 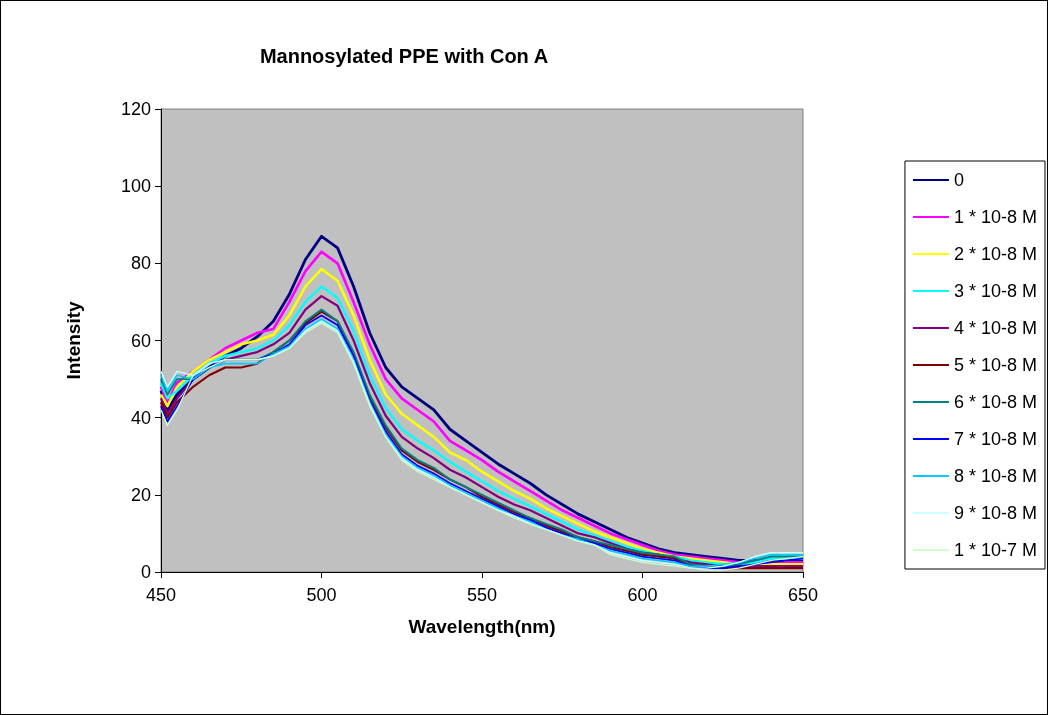 What do you see at coordinates (482, 626) in the screenshot?
I see `x-axis-title: Wavelength(nm)` at bounding box center [482, 626].